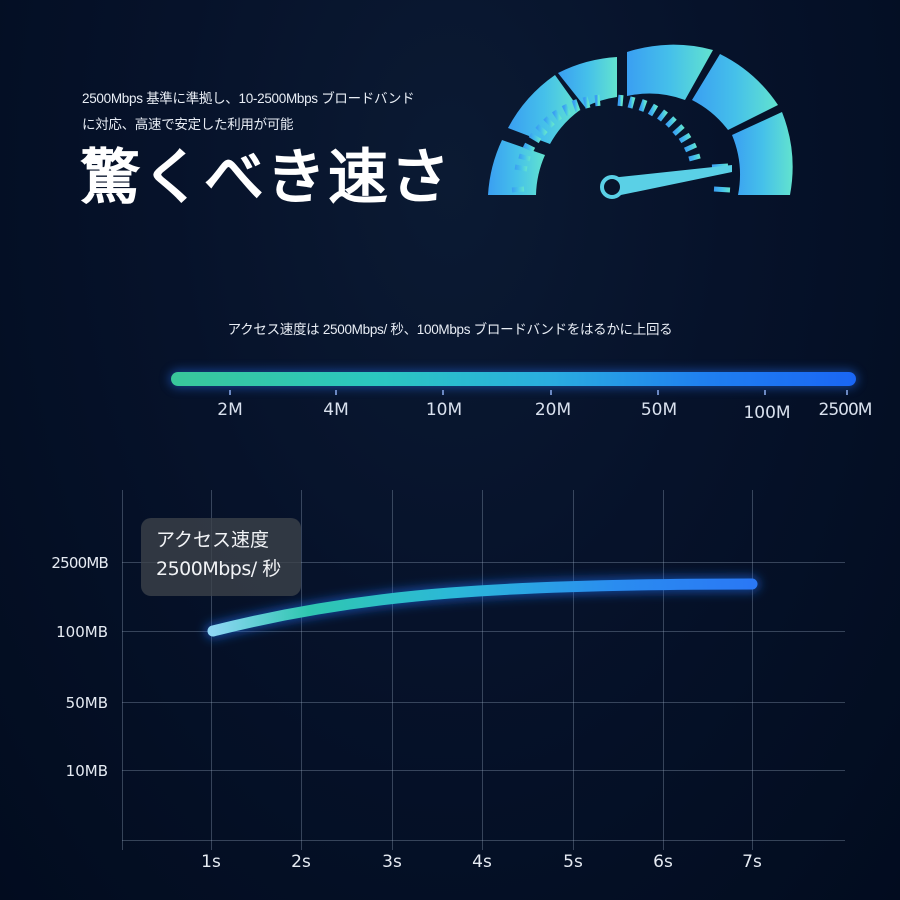 The image size is (900, 900). I want to click on speed-tooltip: アクセス速度 2500Mbps/ 秒, so click(221, 557).